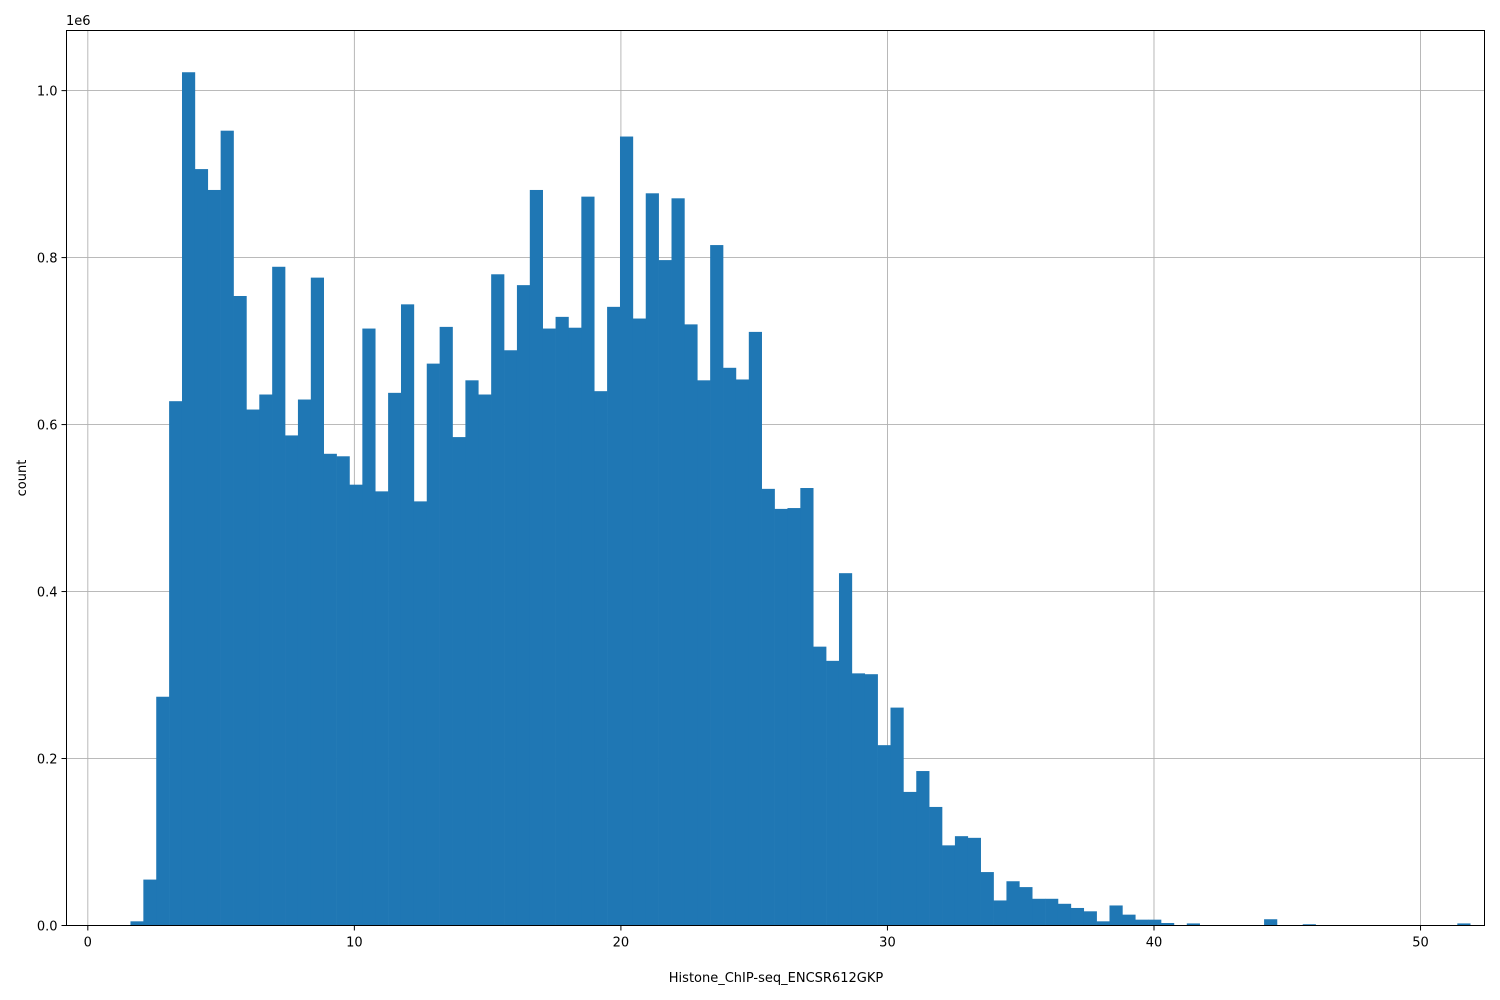 This screenshot has width=1500, height=1000. What do you see at coordinates (88, 943) in the screenshot?
I see `x-tick-label: 0` at bounding box center [88, 943].